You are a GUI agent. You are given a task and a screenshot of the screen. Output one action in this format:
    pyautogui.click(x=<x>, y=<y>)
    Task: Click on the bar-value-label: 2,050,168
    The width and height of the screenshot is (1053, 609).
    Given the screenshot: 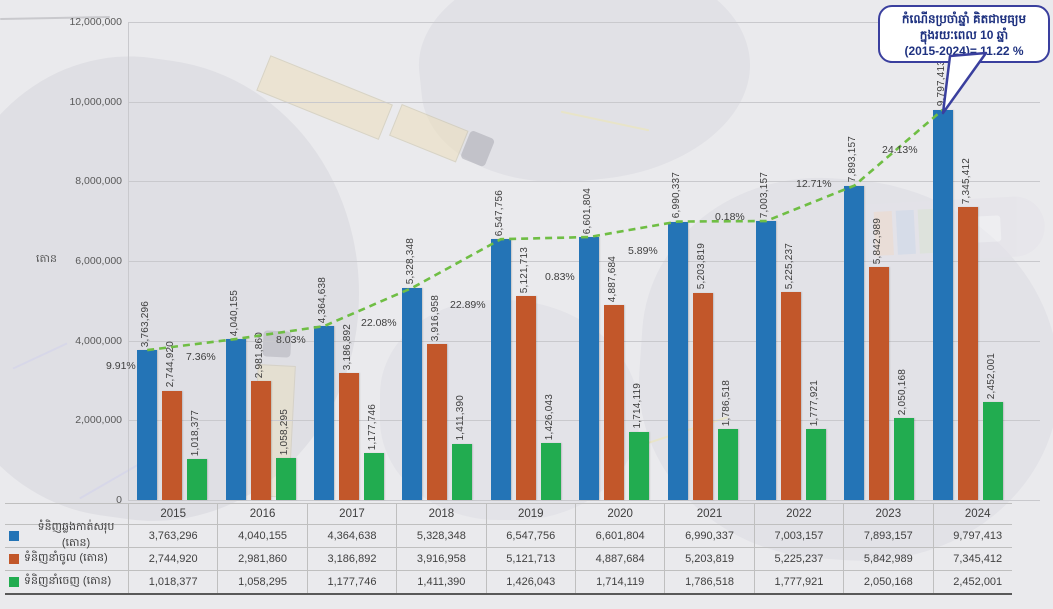 What is the action you would take?
    pyautogui.click(x=903, y=392)
    